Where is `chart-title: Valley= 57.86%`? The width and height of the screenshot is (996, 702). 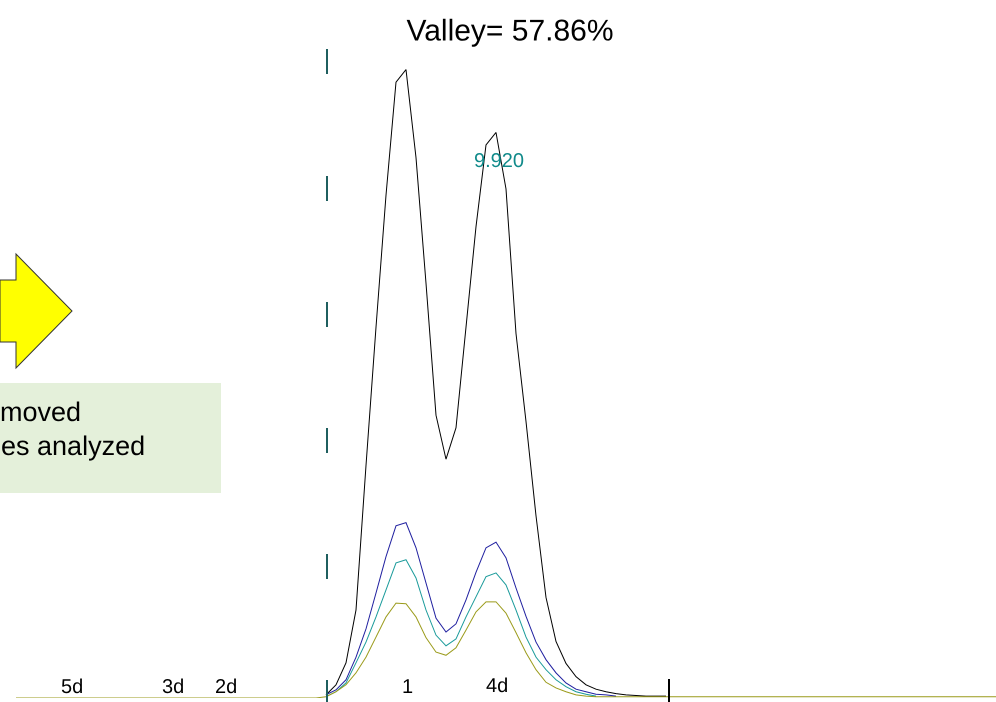 chart-title: Valley= 57.86% is located at coordinates (510, 31).